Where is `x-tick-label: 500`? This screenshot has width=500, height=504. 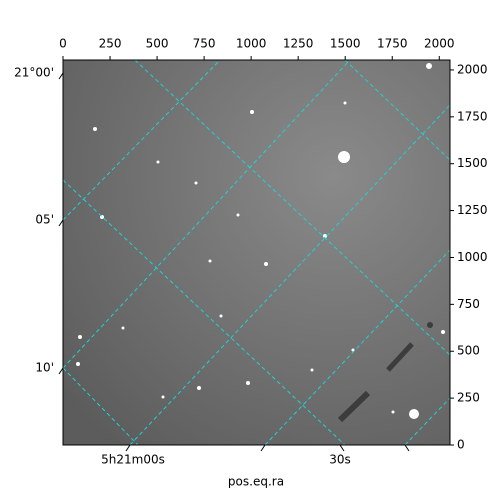
x-tick-label: 500 is located at coordinates (157, 44).